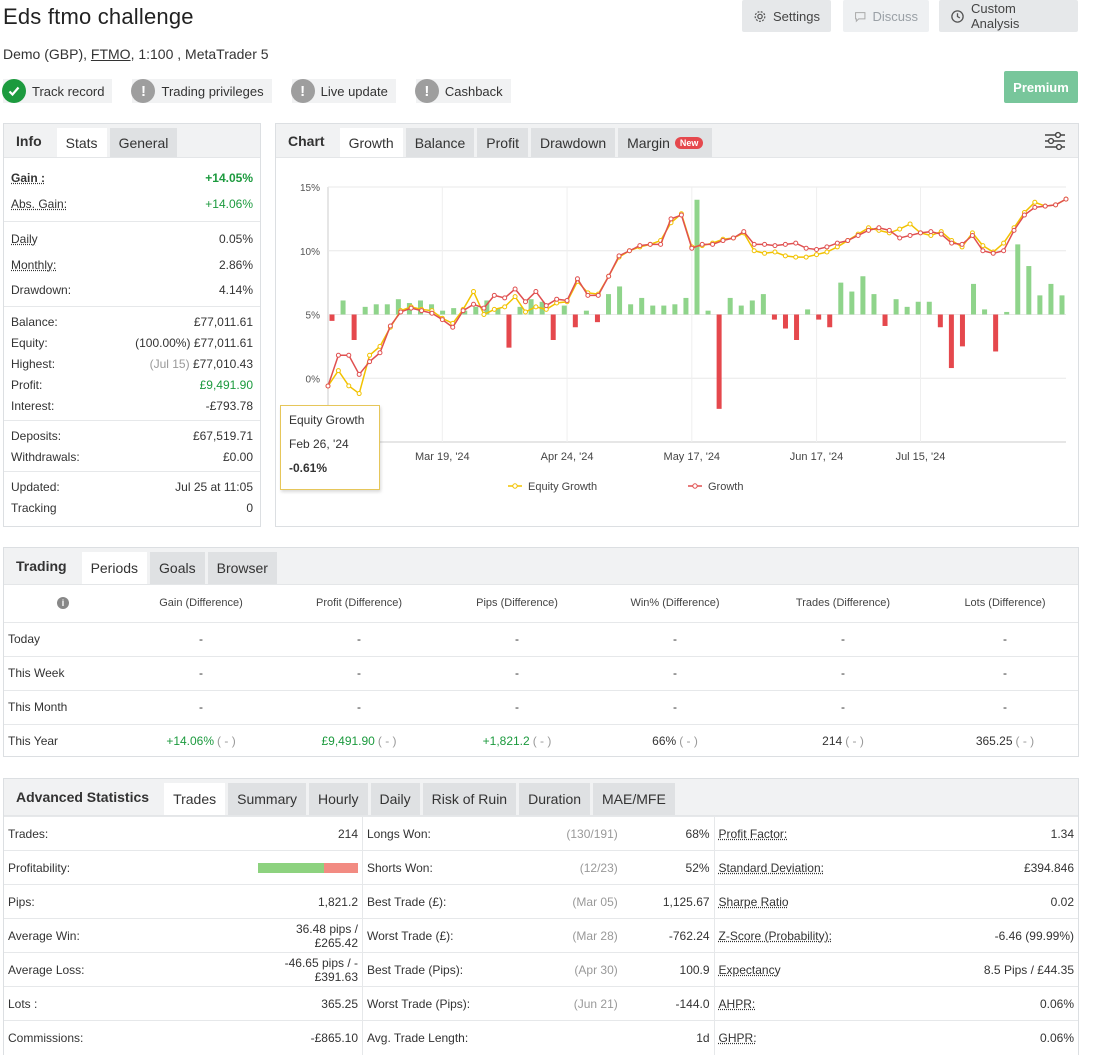  Describe the element at coordinates (996, 935) in the screenshot. I see `stat-v3: -6.46 (99.99%)` at that location.